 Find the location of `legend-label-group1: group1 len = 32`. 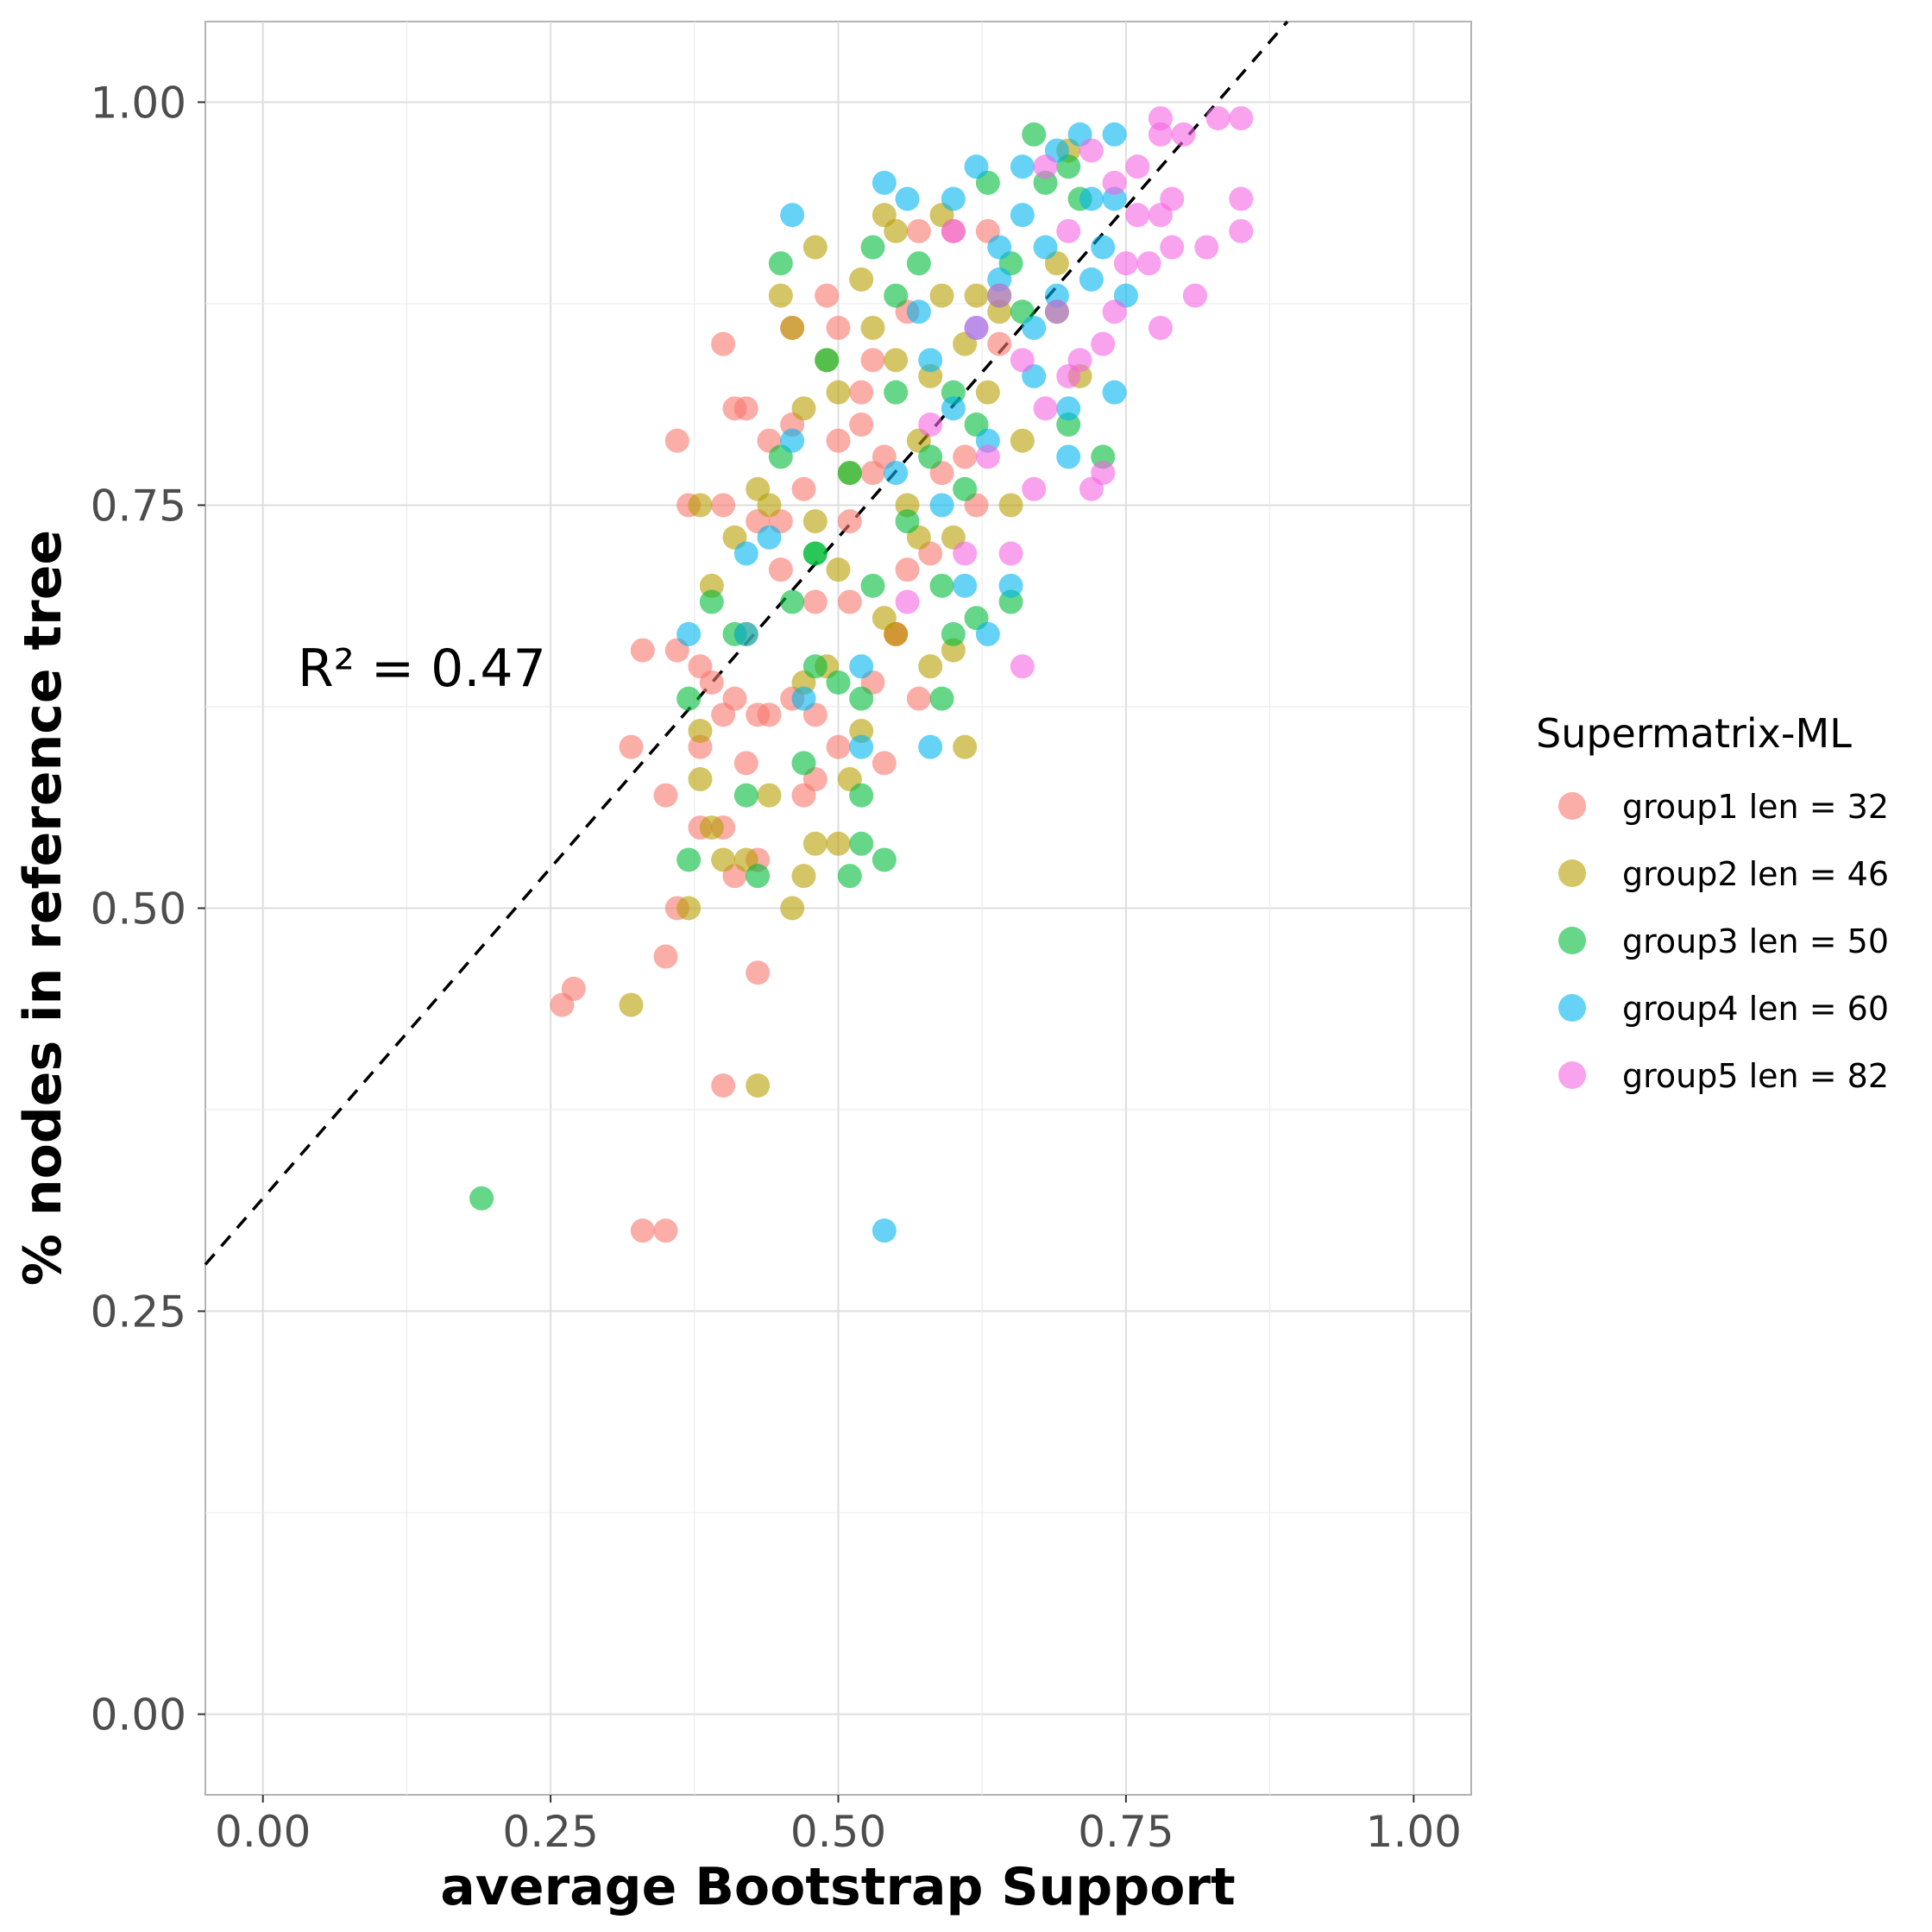

legend-label-group1: group1 len = 32 is located at coordinates (1755, 807).